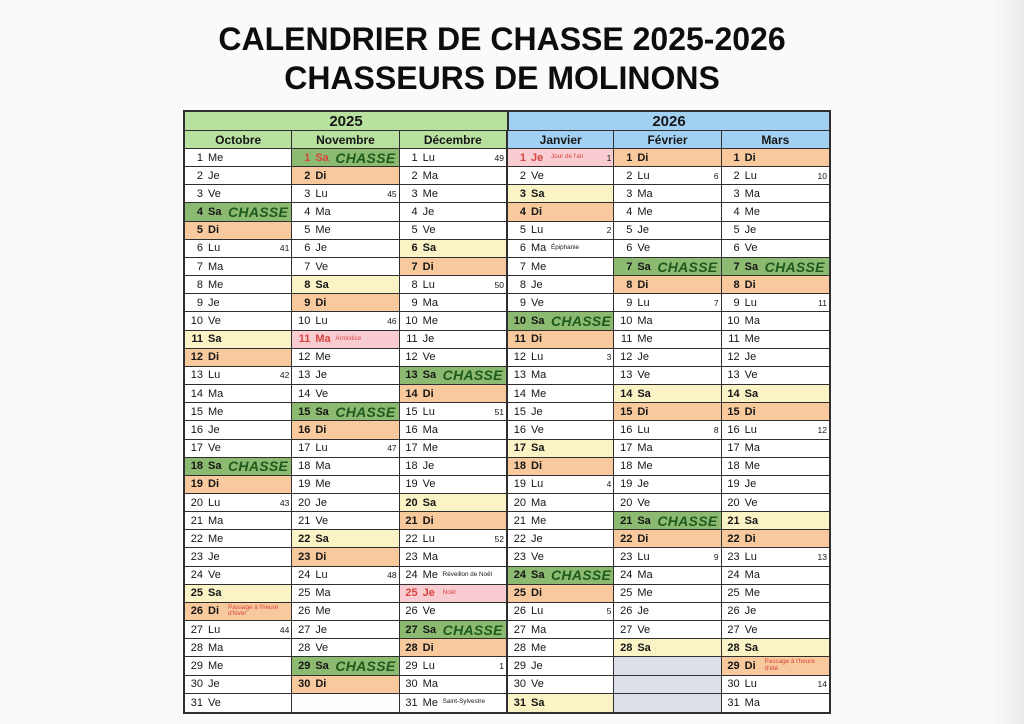 Image resolution: width=1024 pixels, height=724 pixels. What do you see at coordinates (561, 230) in the screenshot?
I see `day-cell: 5 Lu 2` at bounding box center [561, 230].